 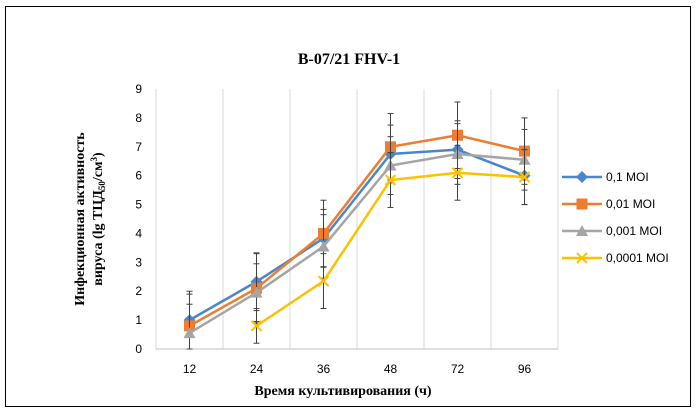 I want to click on legend-item-1: 0,1 MOI, so click(x=605, y=177).